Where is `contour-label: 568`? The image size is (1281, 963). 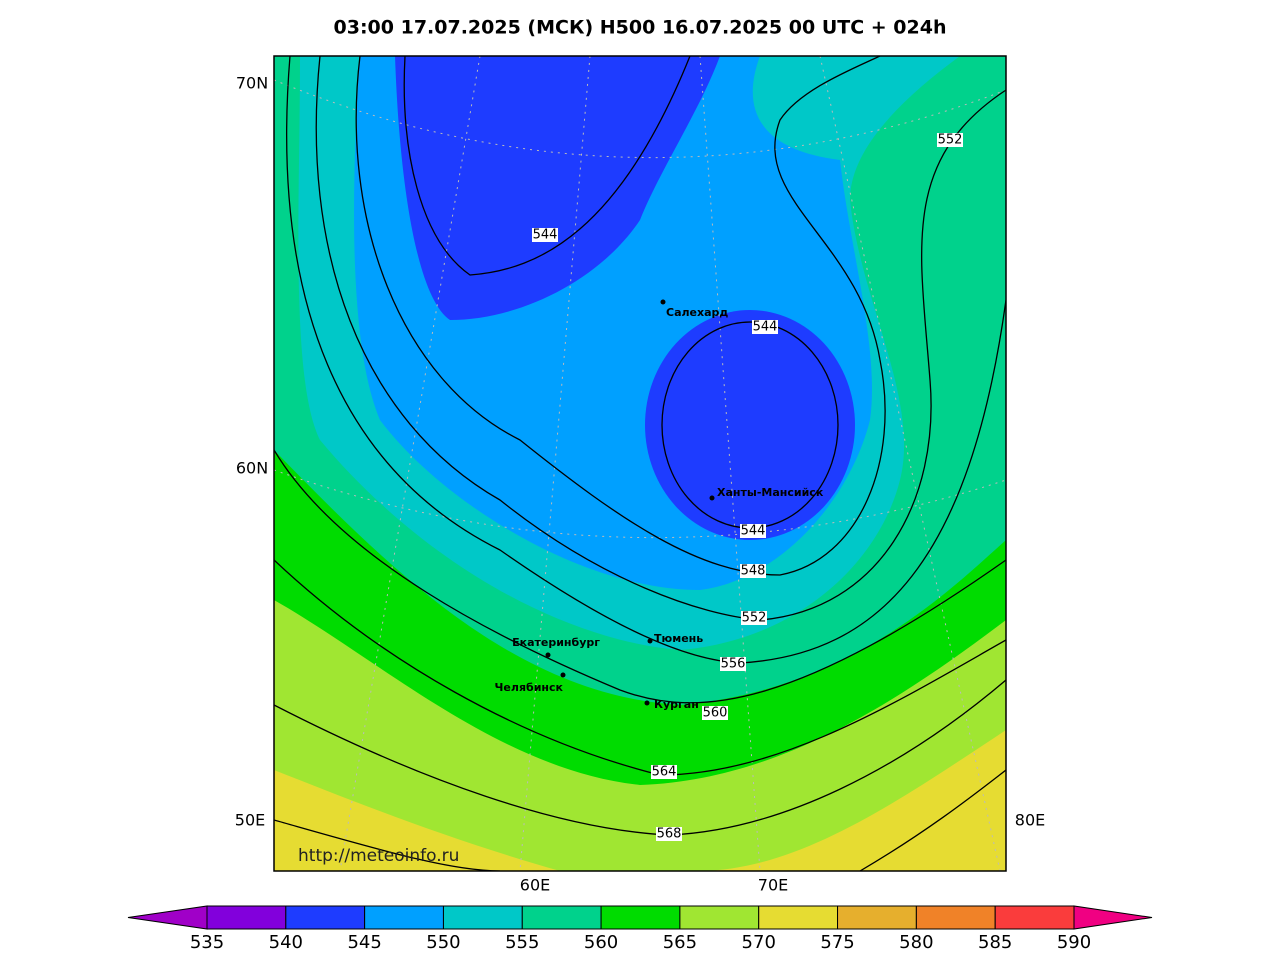 contour-label: 568 is located at coordinates (669, 834).